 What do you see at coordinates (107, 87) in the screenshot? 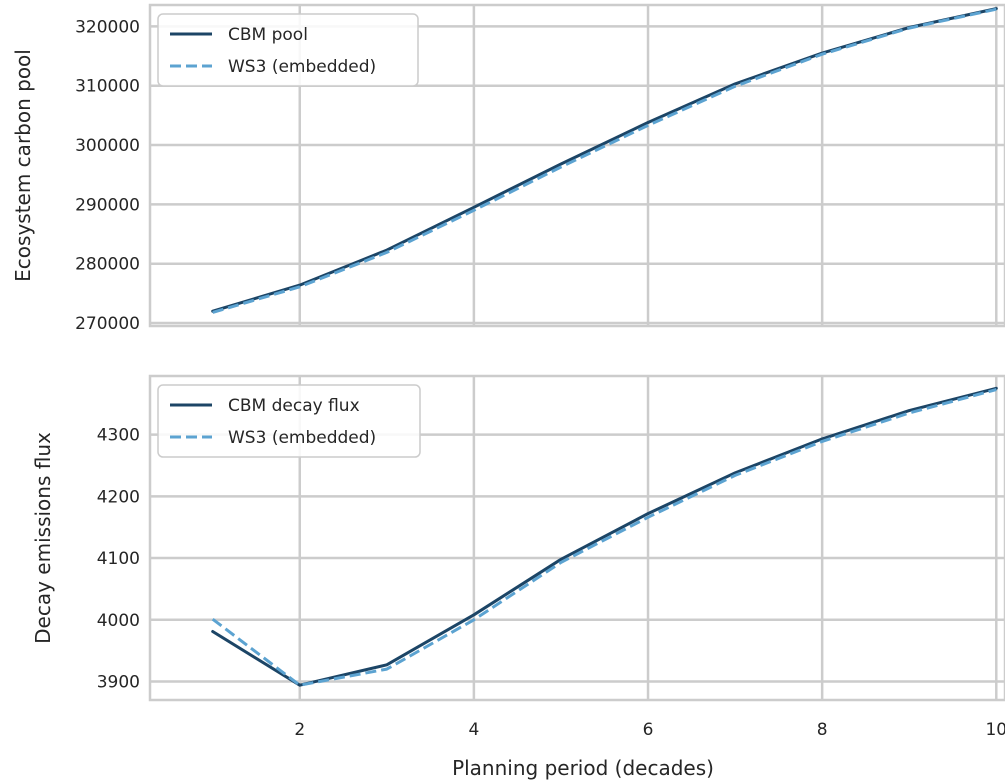
I see `y-tick-label: 310000` at bounding box center [107, 87].